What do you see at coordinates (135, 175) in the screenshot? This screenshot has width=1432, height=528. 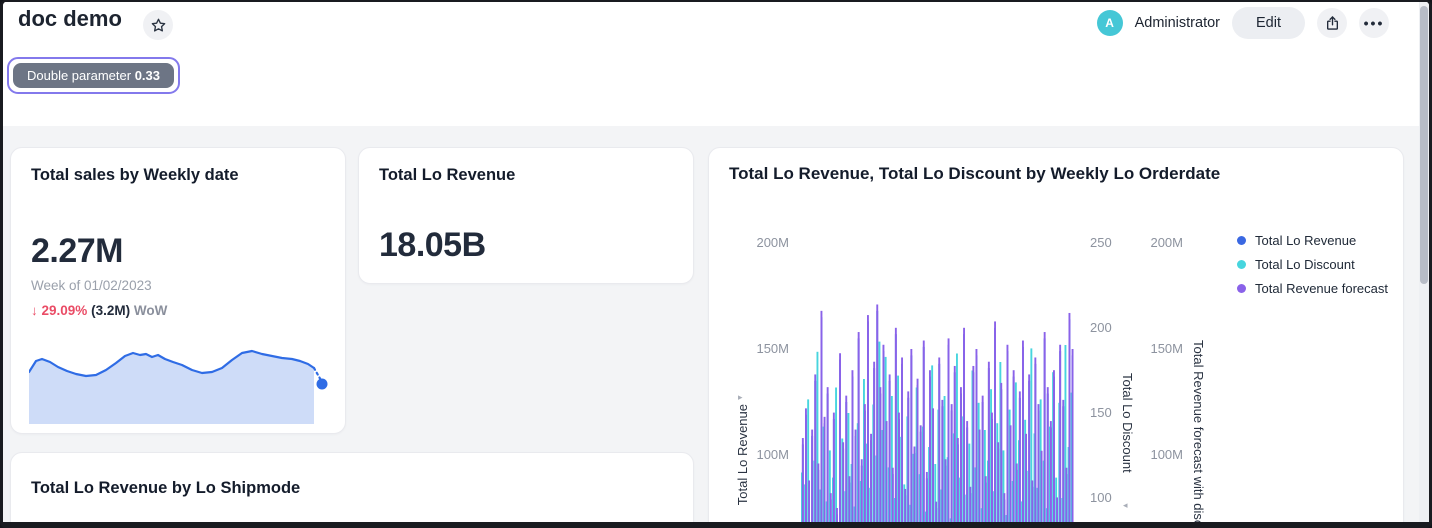 I see `card-title: Total sales by Weekly date` at bounding box center [135, 175].